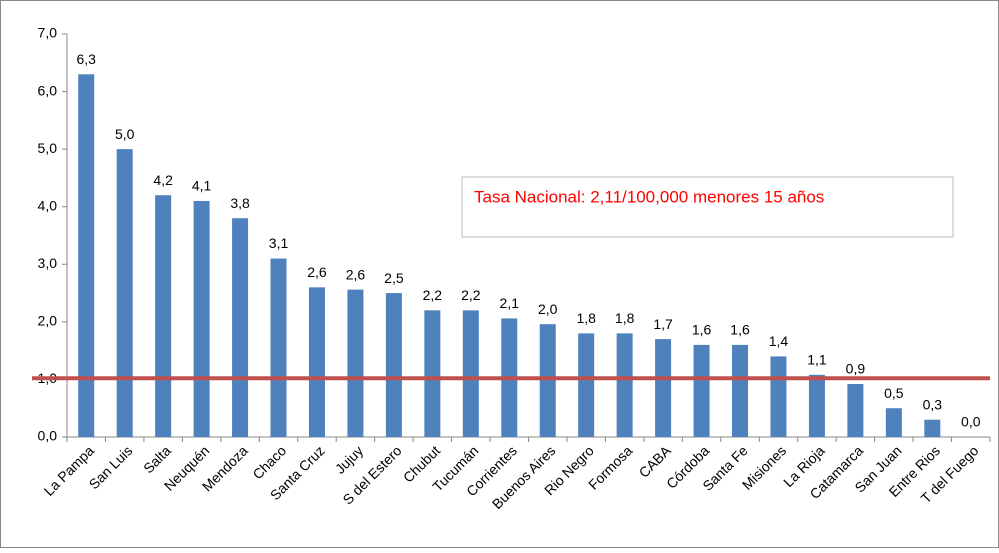 Image resolution: width=999 pixels, height=553 pixels. I want to click on y-tick-label: 2,0, so click(48, 321).